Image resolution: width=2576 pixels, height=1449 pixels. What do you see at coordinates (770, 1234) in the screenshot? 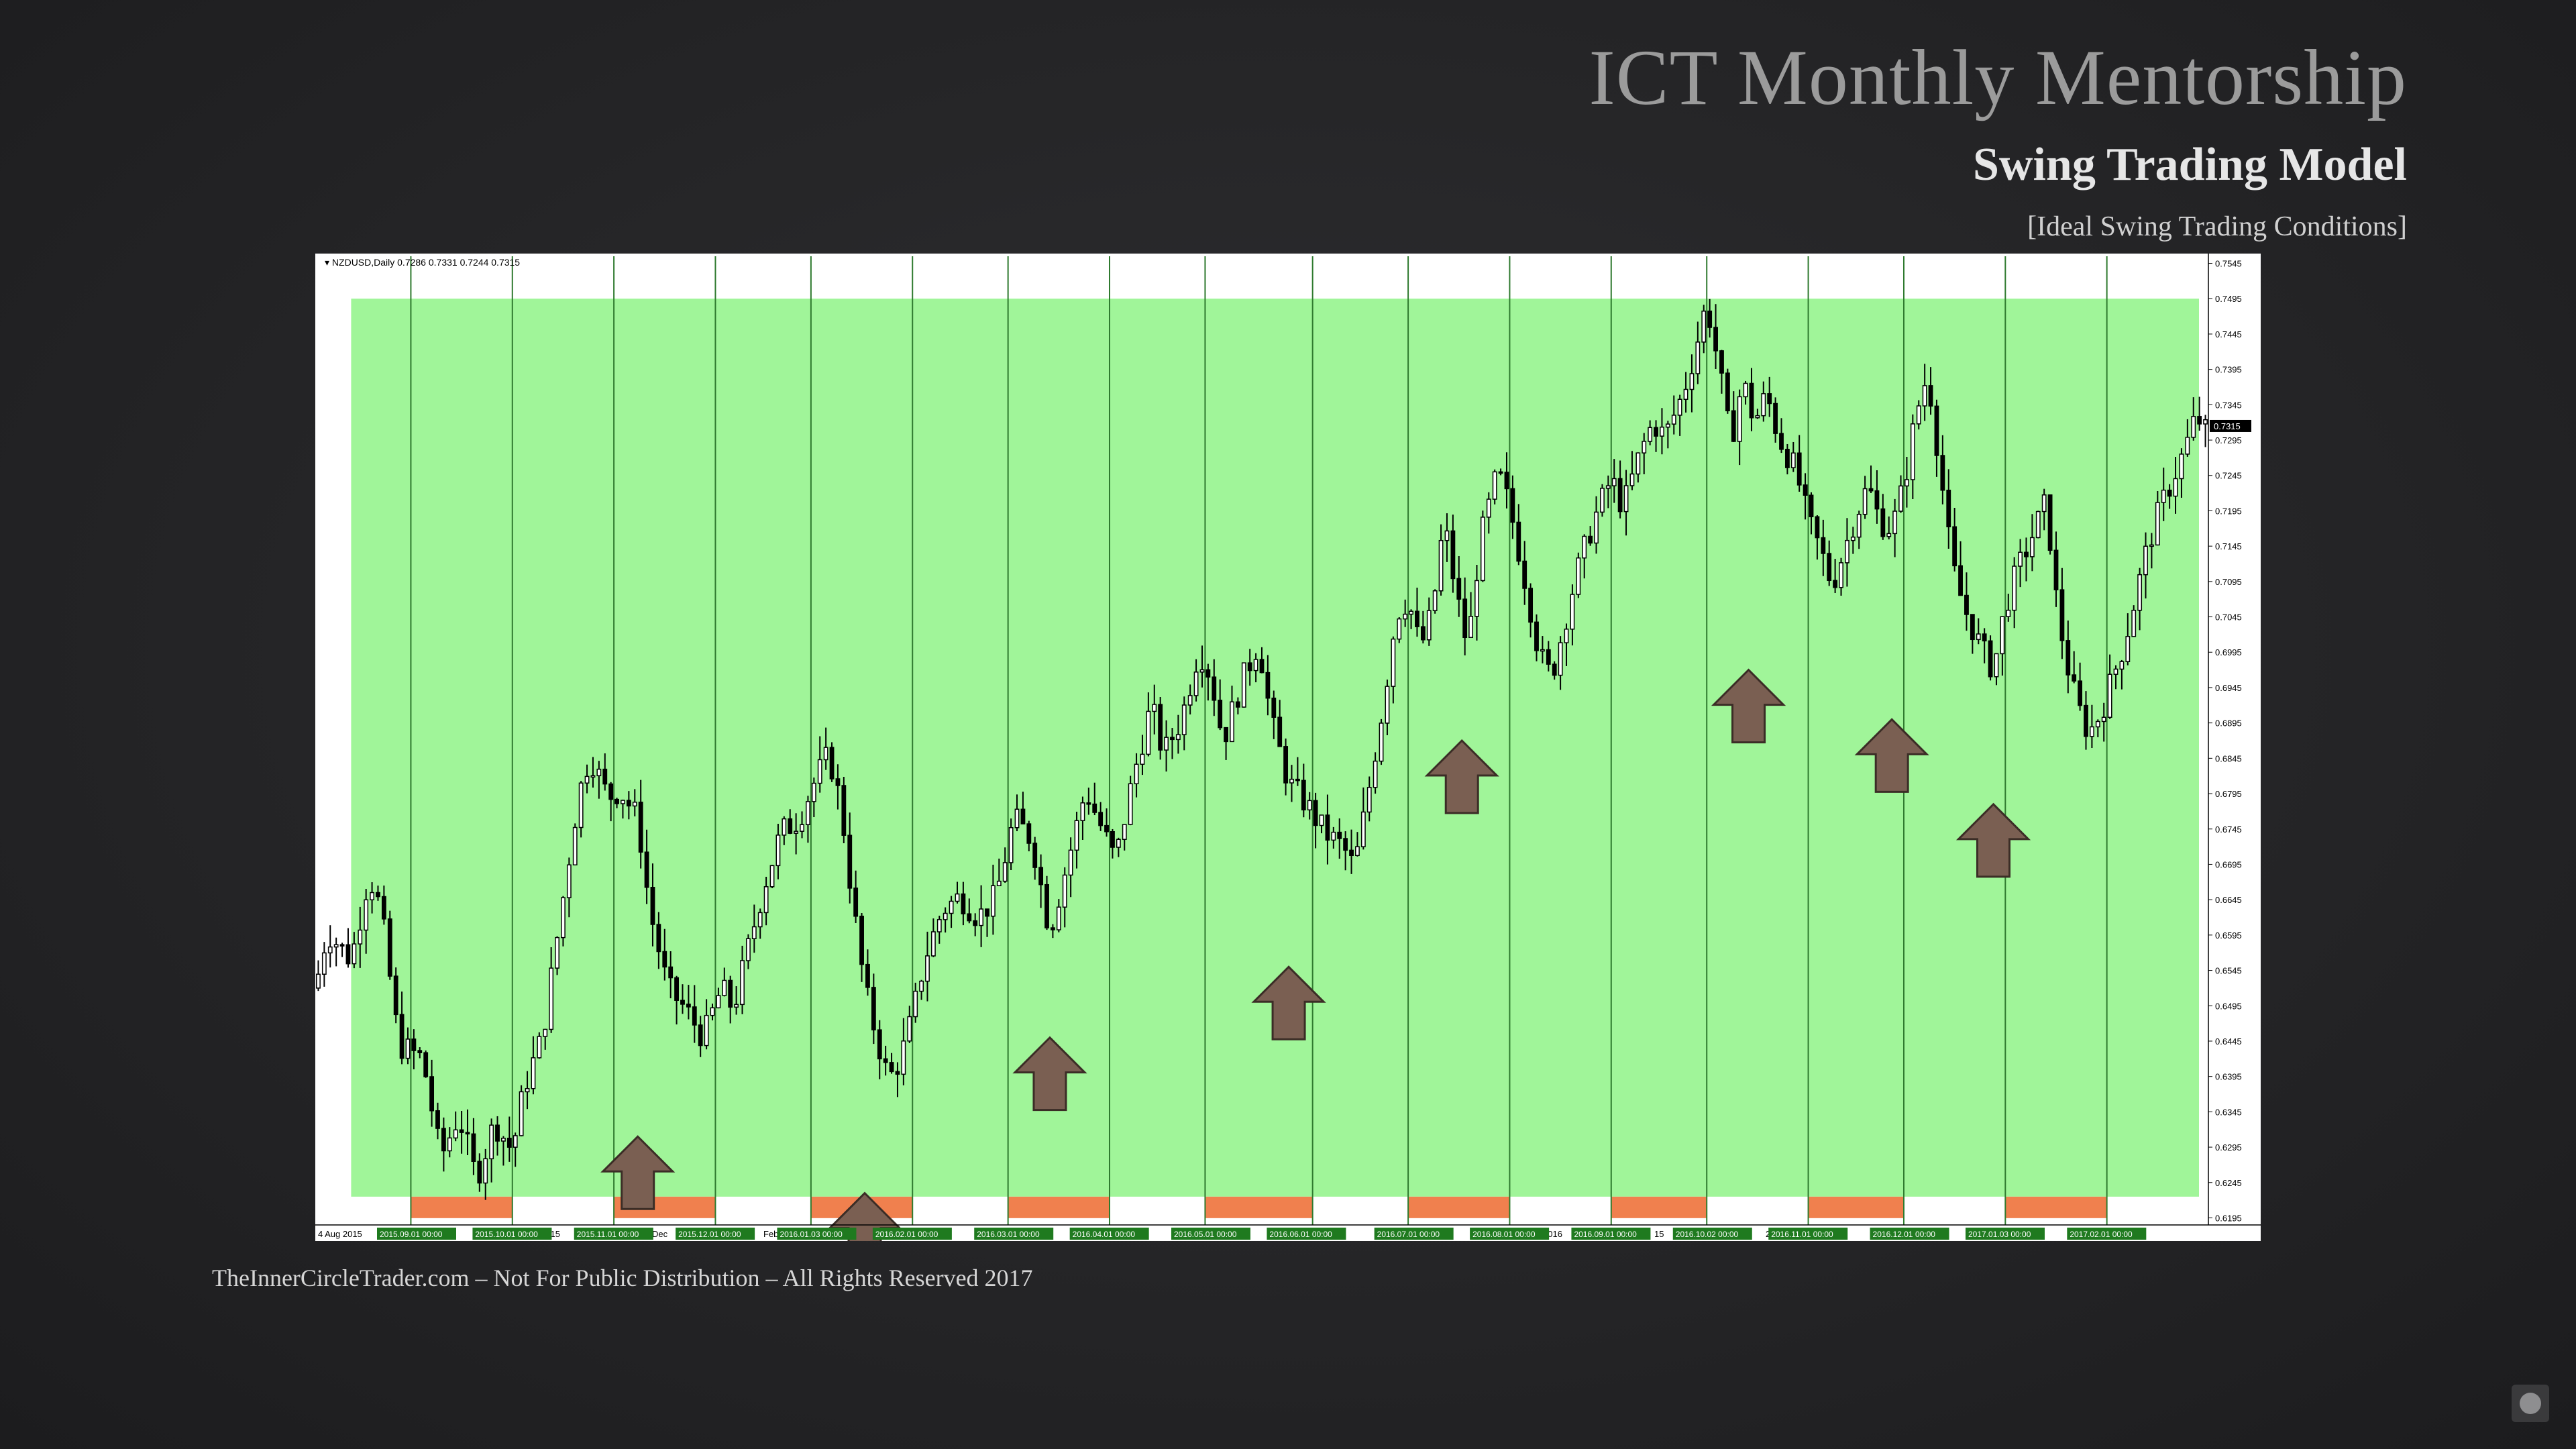
I see `time-axis-label: Feb` at bounding box center [770, 1234].